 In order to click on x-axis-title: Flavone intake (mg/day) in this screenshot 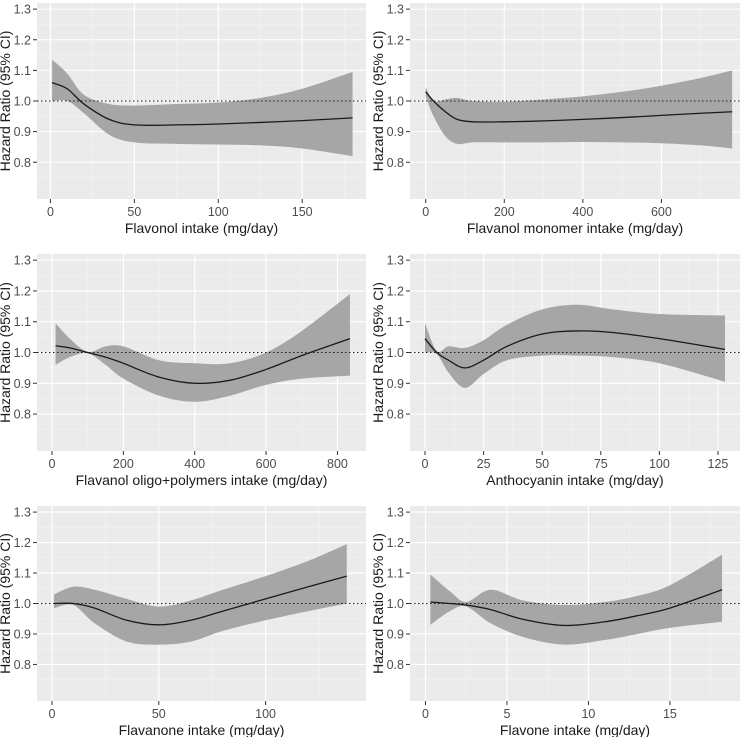, I will do `click(575, 729)`.